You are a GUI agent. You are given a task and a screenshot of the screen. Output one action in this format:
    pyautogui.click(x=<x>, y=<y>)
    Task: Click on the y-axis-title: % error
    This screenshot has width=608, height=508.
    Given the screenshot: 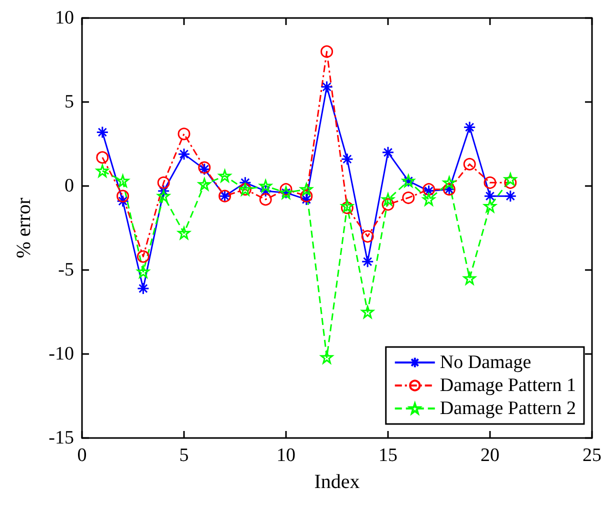 What is the action you would take?
    pyautogui.click(x=24, y=227)
    